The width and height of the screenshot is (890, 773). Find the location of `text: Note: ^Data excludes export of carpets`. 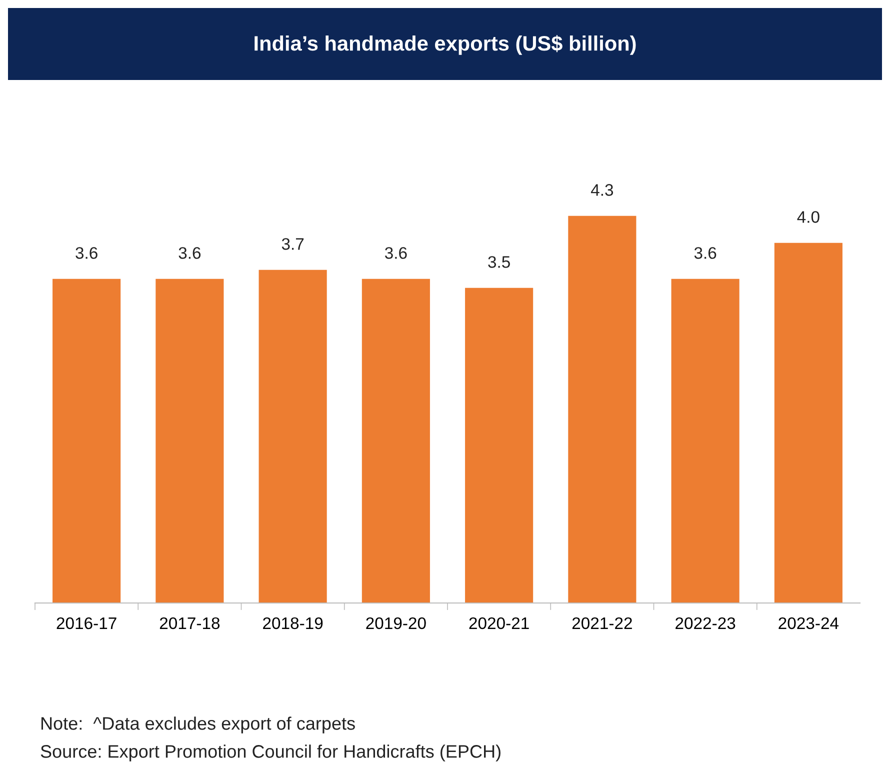

text: Note: ^Data excludes export of carpets is located at coordinates (198, 725).